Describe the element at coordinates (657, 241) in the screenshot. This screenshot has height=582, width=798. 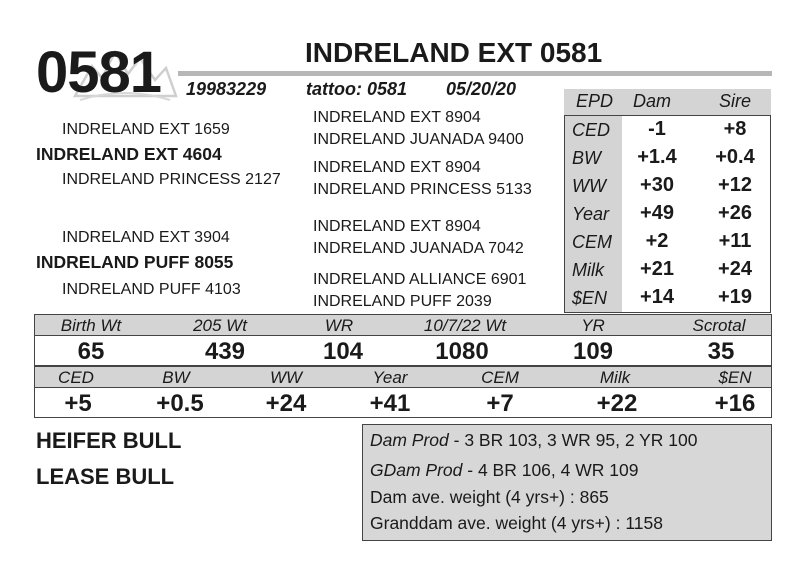
I see `epd-dam-cem: +2` at that location.